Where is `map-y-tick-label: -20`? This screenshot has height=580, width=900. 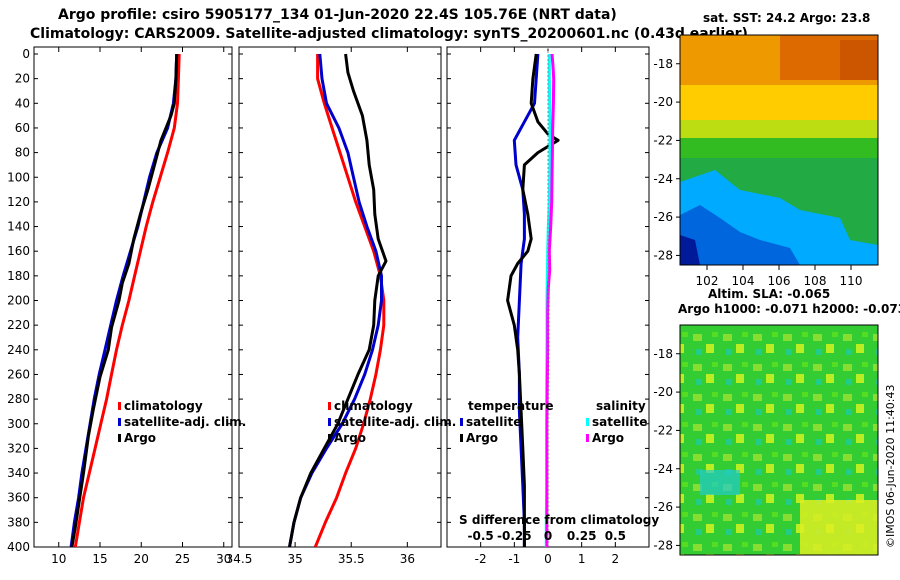
map-y-tick-label: -20 is located at coordinates (663, 392).